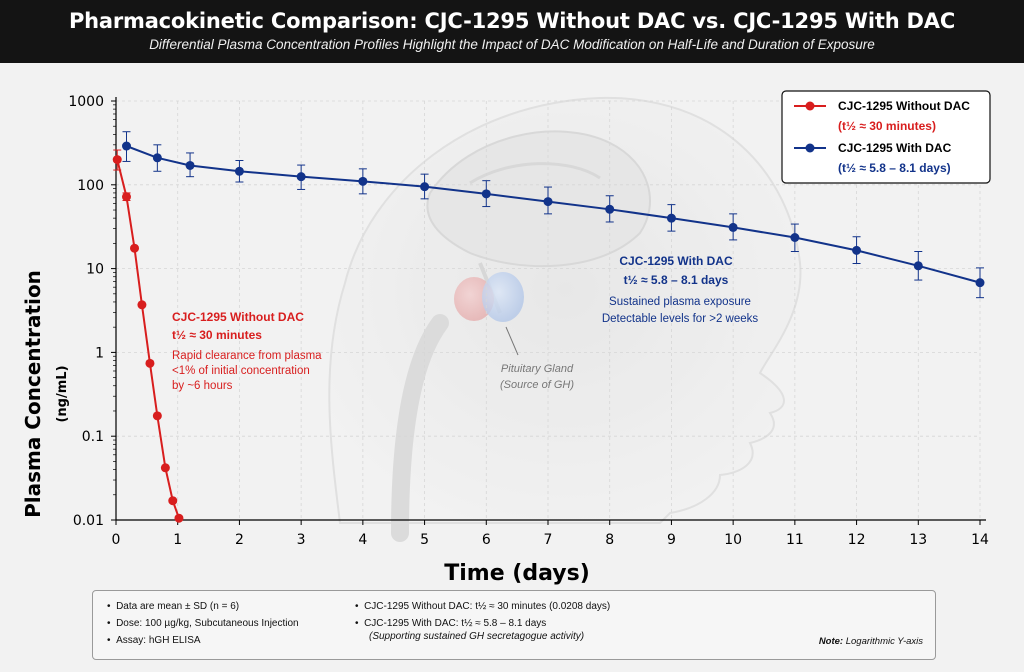 The image size is (1024, 672). I want to click on series-without-dac, so click(148, 336).